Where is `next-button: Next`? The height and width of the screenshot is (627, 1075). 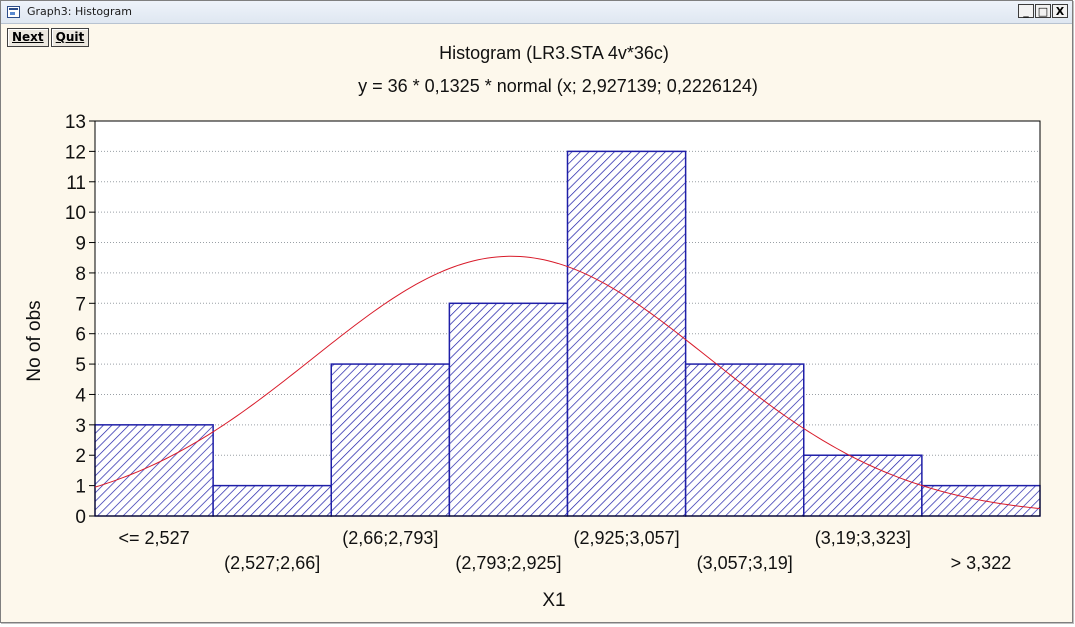 next-button: Next is located at coordinates (28, 37).